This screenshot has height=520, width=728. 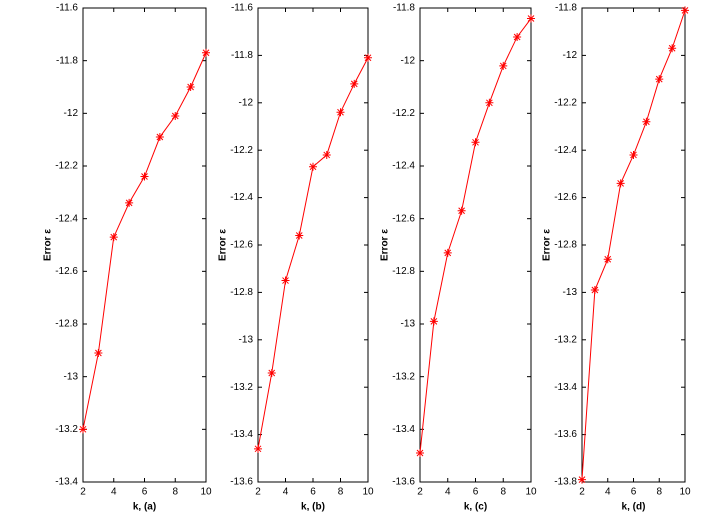 I want to click on y-tick-label: -13.8, so click(x=565, y=482).